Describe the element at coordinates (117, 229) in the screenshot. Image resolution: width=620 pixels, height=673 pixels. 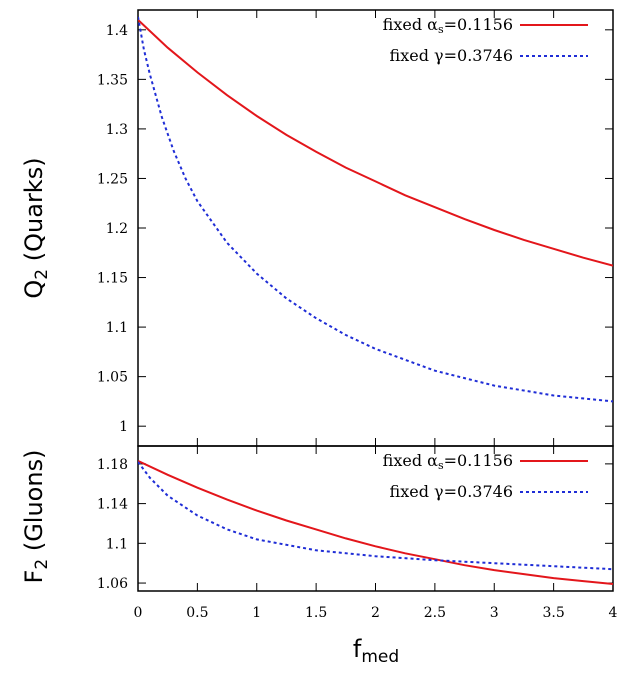
I see `y-tick-label: 1.2` at that location.